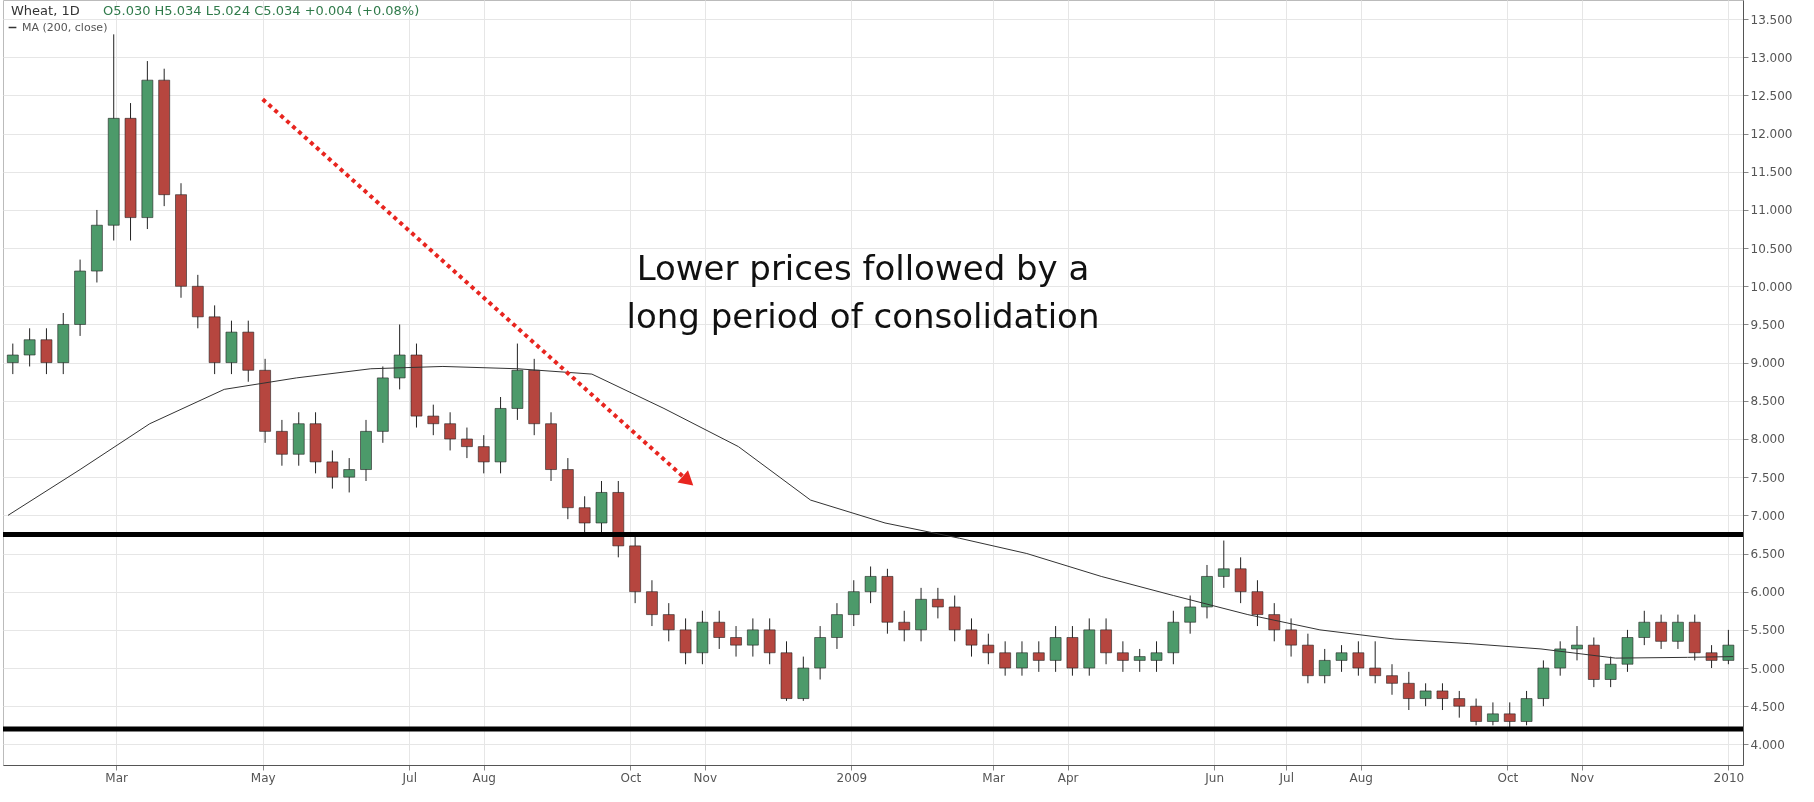 This screenshot has height=802, width=1814. I want to click on y-tick-label: 12.000, so click(1771, 134).